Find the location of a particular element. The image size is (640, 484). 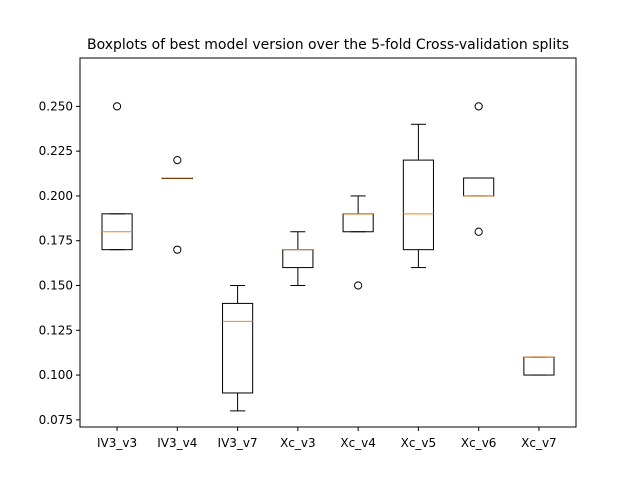

x-tick-label: IV3_v7 is located at coordinates (238, 443).